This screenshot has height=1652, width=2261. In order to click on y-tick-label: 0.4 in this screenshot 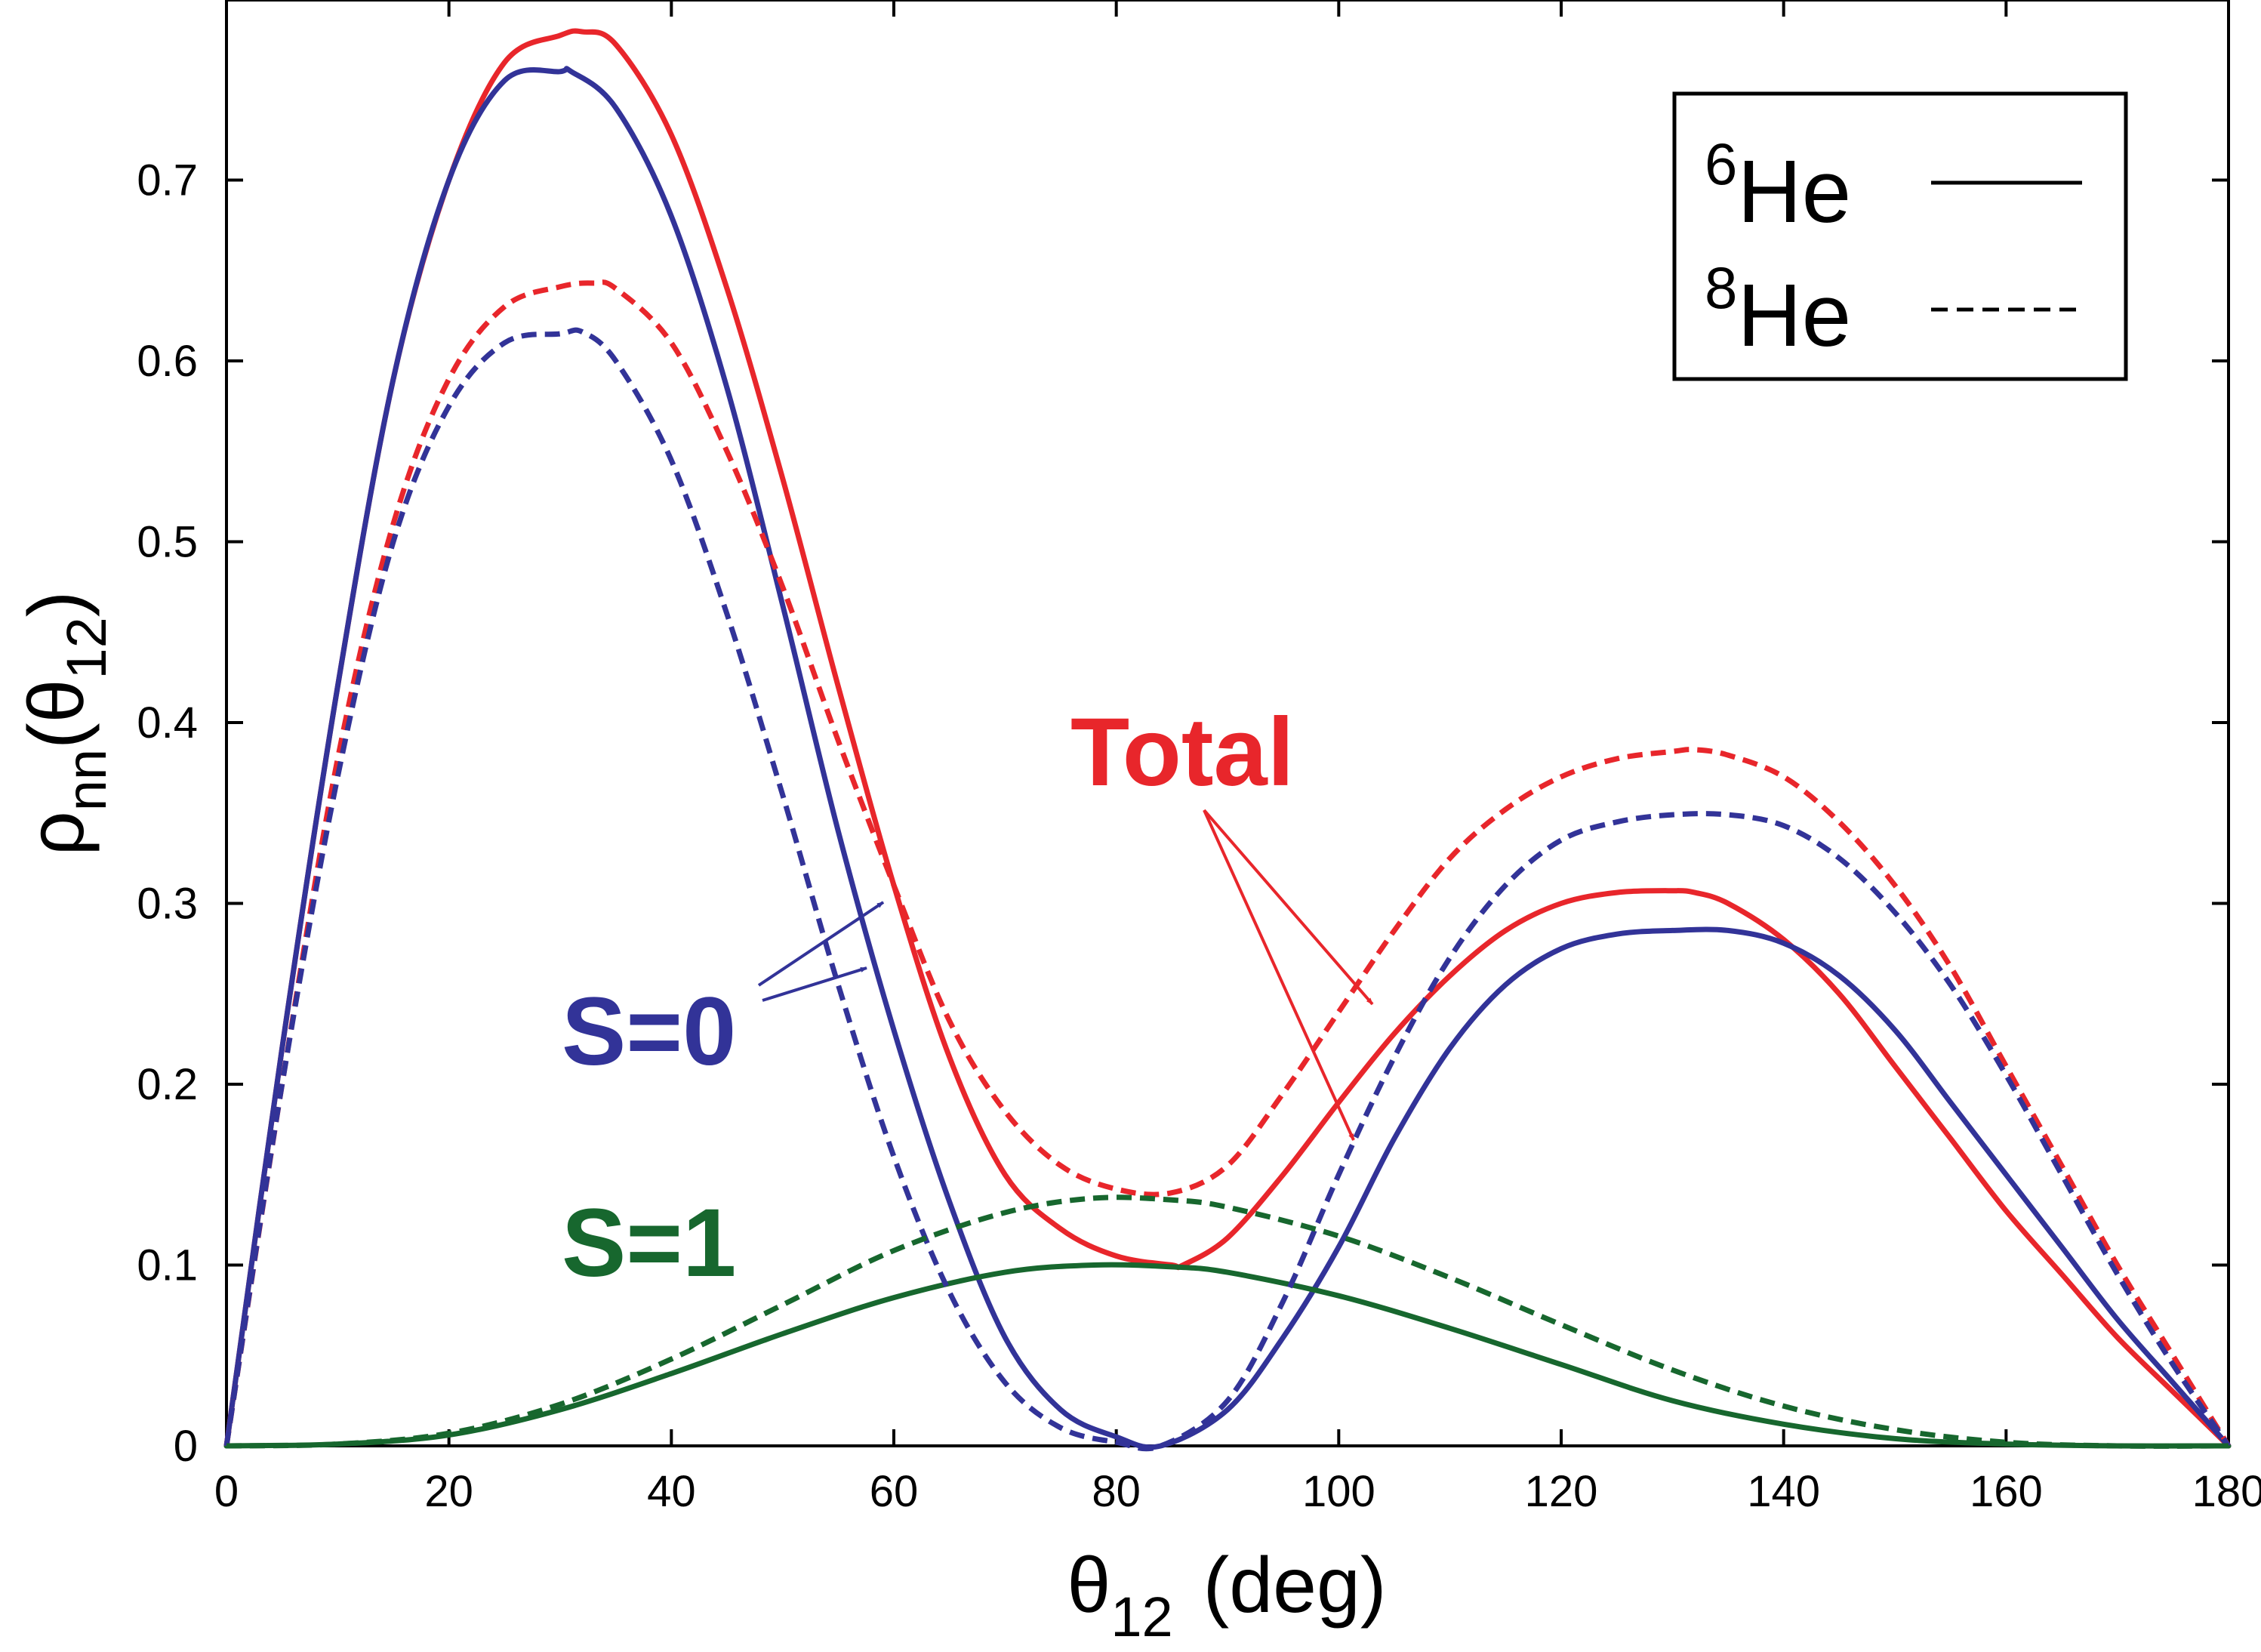, I will do `click(167, 723)`.